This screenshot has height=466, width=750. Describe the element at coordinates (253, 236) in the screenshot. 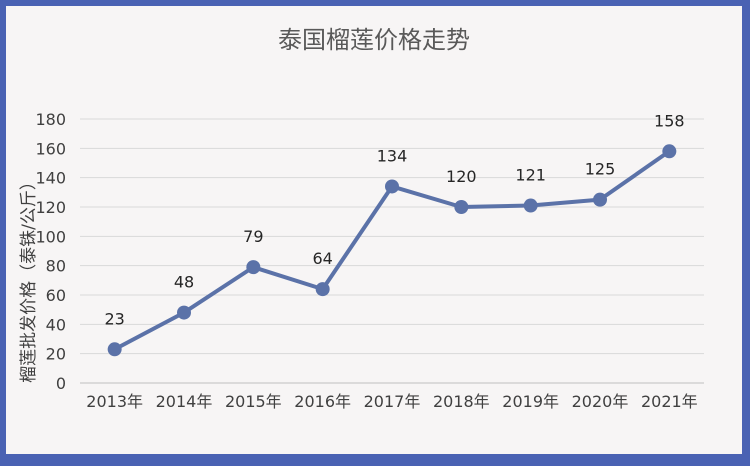

I see `data-label: 79` at that location.